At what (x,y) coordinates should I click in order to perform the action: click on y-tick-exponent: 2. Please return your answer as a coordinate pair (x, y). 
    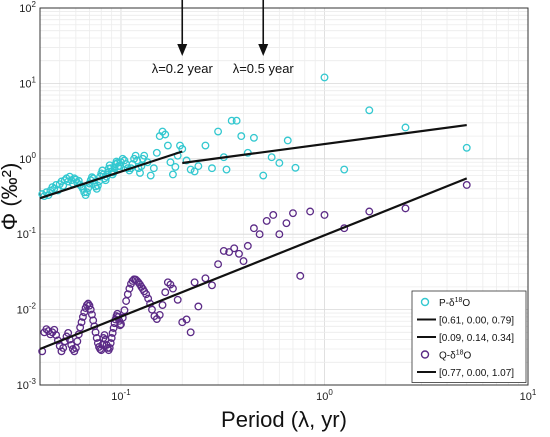
    Looking at the image, I should click on (34, 4).